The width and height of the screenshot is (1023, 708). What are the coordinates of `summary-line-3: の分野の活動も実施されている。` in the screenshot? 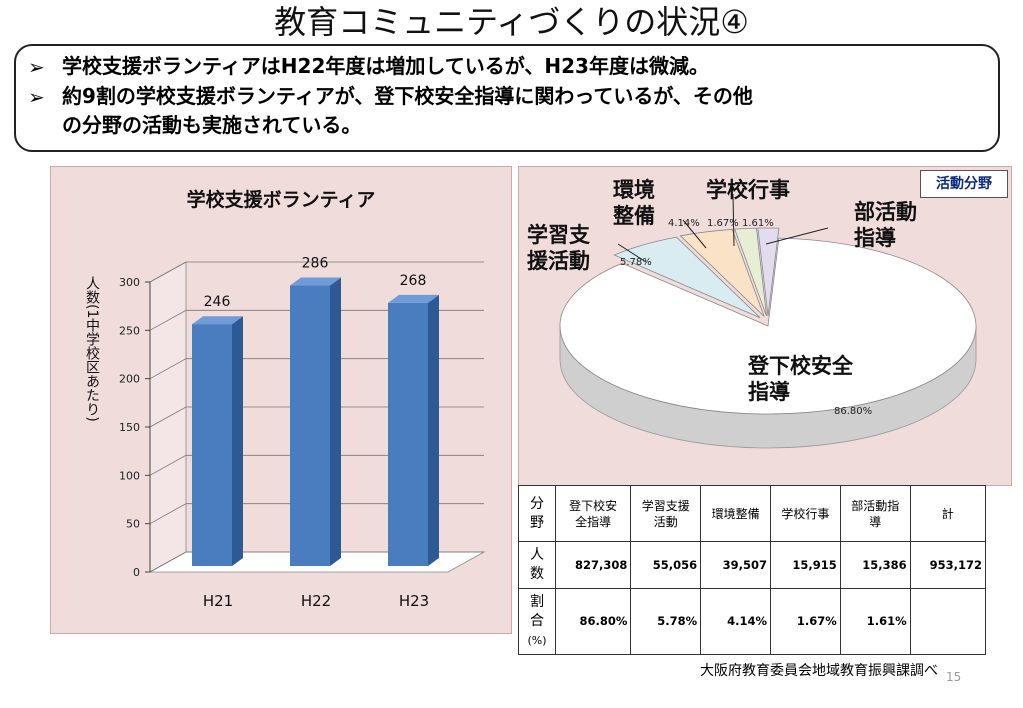 It's located at (212, 125).